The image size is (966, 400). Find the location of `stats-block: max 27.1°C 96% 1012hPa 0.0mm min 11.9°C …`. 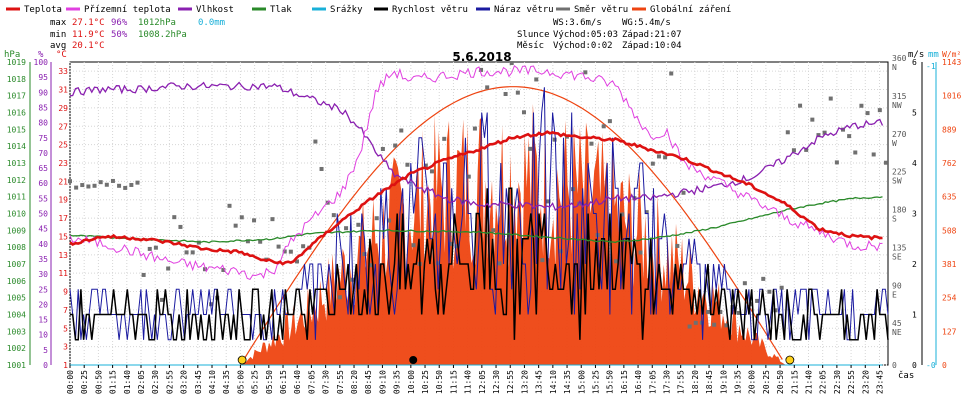

stats-block: max 27.1°C 96% 1012hPa 0.0mm min 11.9°C … is located at coordinates (137, 34).